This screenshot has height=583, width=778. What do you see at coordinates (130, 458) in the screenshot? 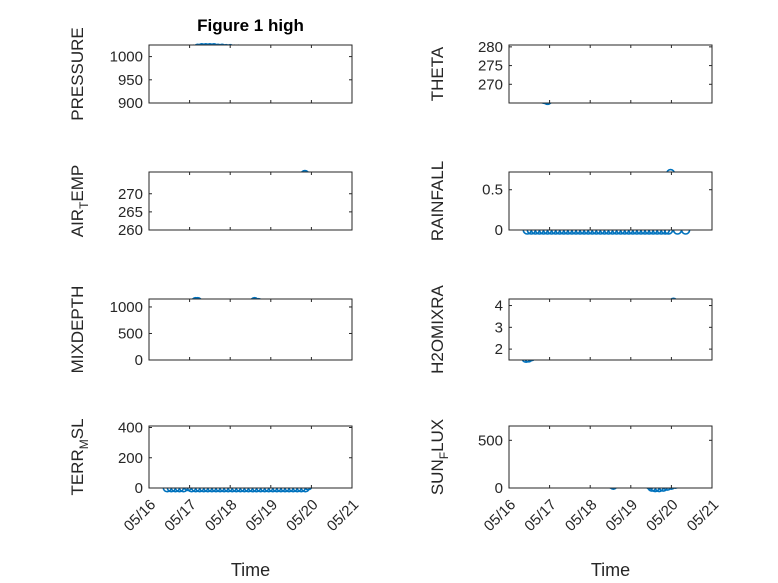
I see `y-tick-label: 200` at bounding box center [130, 458].